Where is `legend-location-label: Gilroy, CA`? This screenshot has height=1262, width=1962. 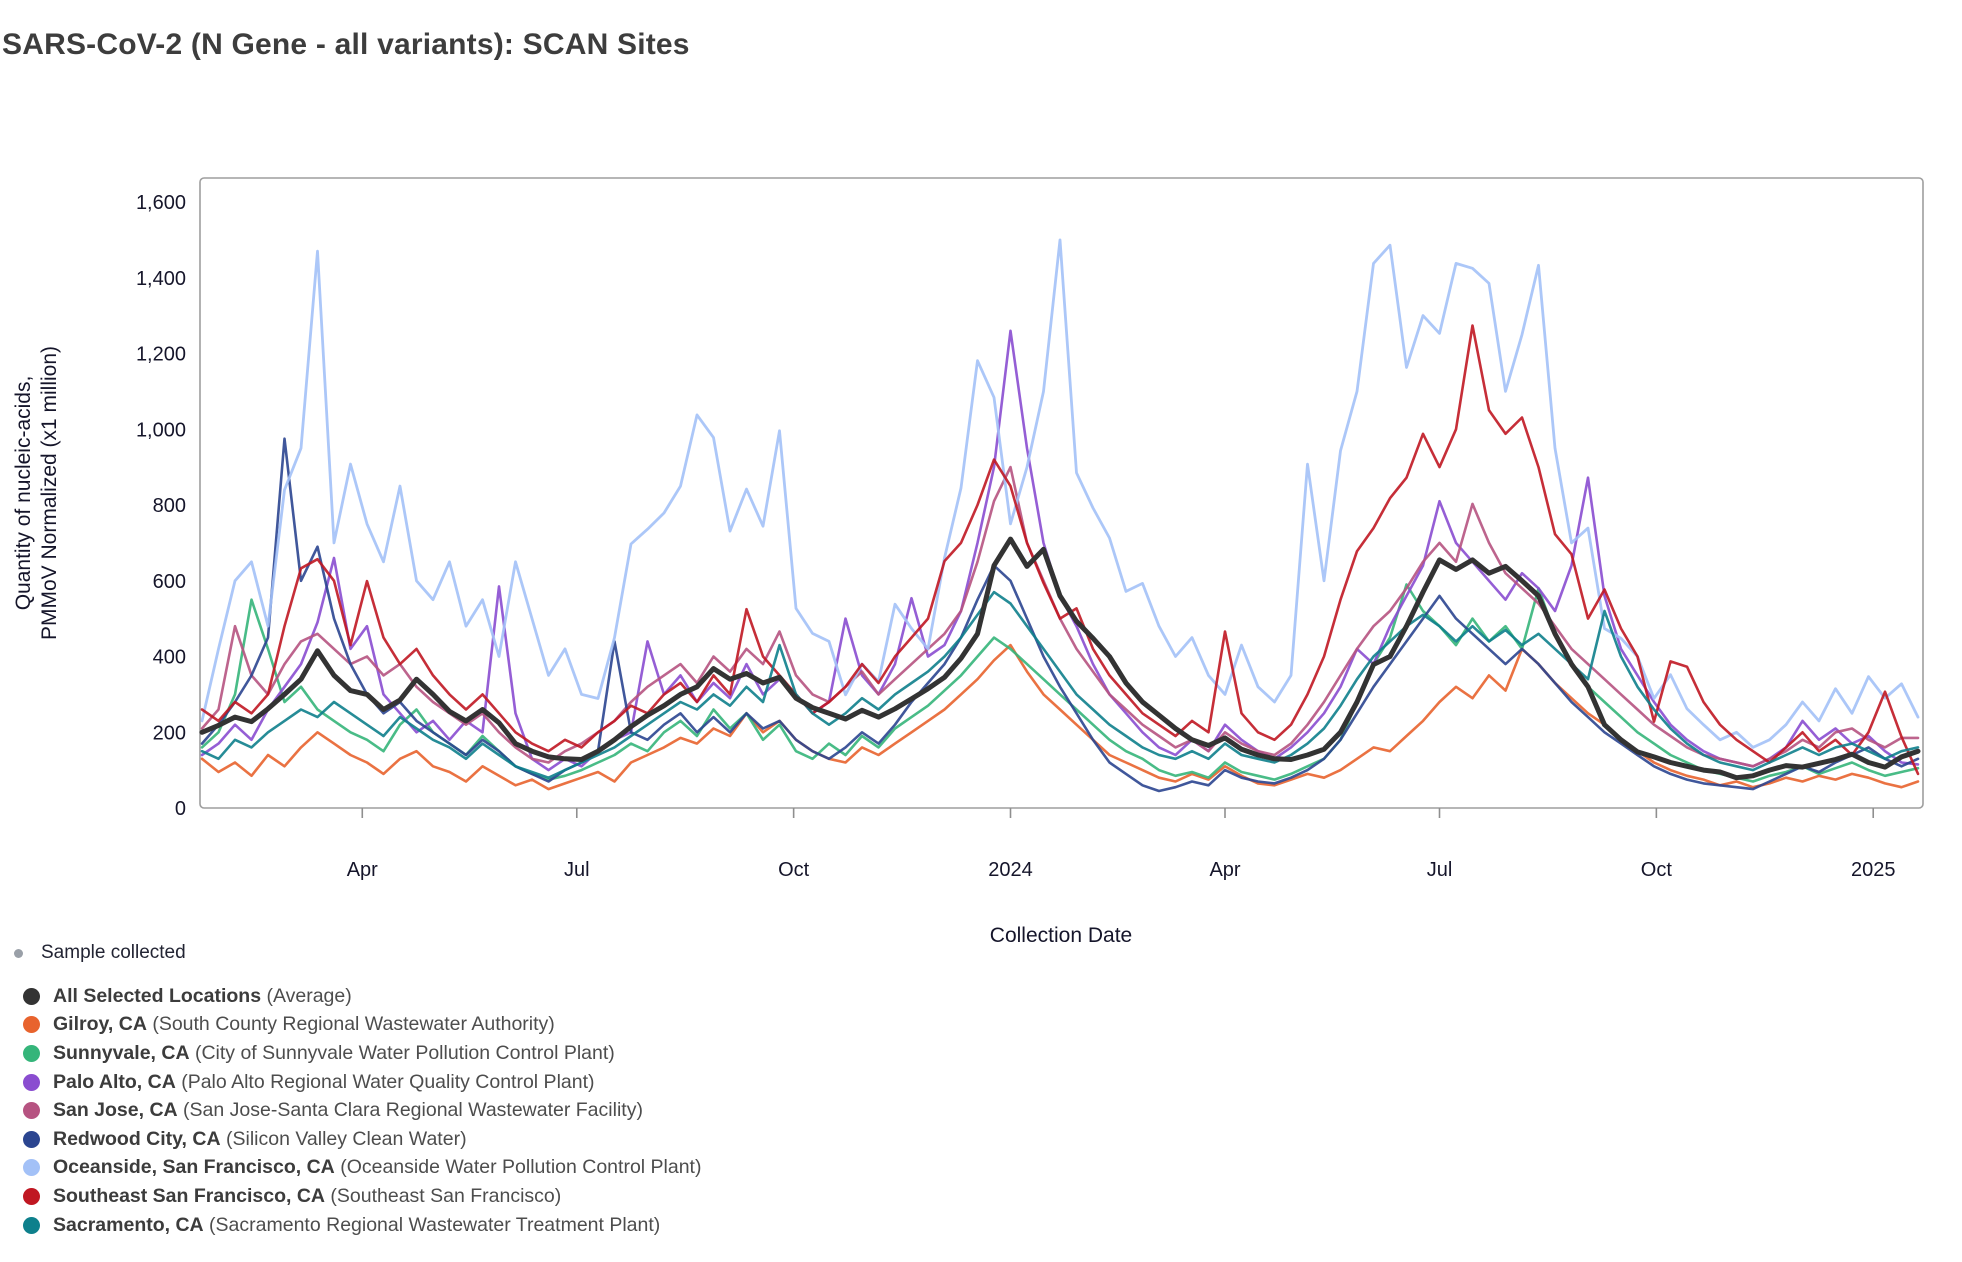 legend-location-label: Gilroy, CA is located at coordinates (100, 1024).